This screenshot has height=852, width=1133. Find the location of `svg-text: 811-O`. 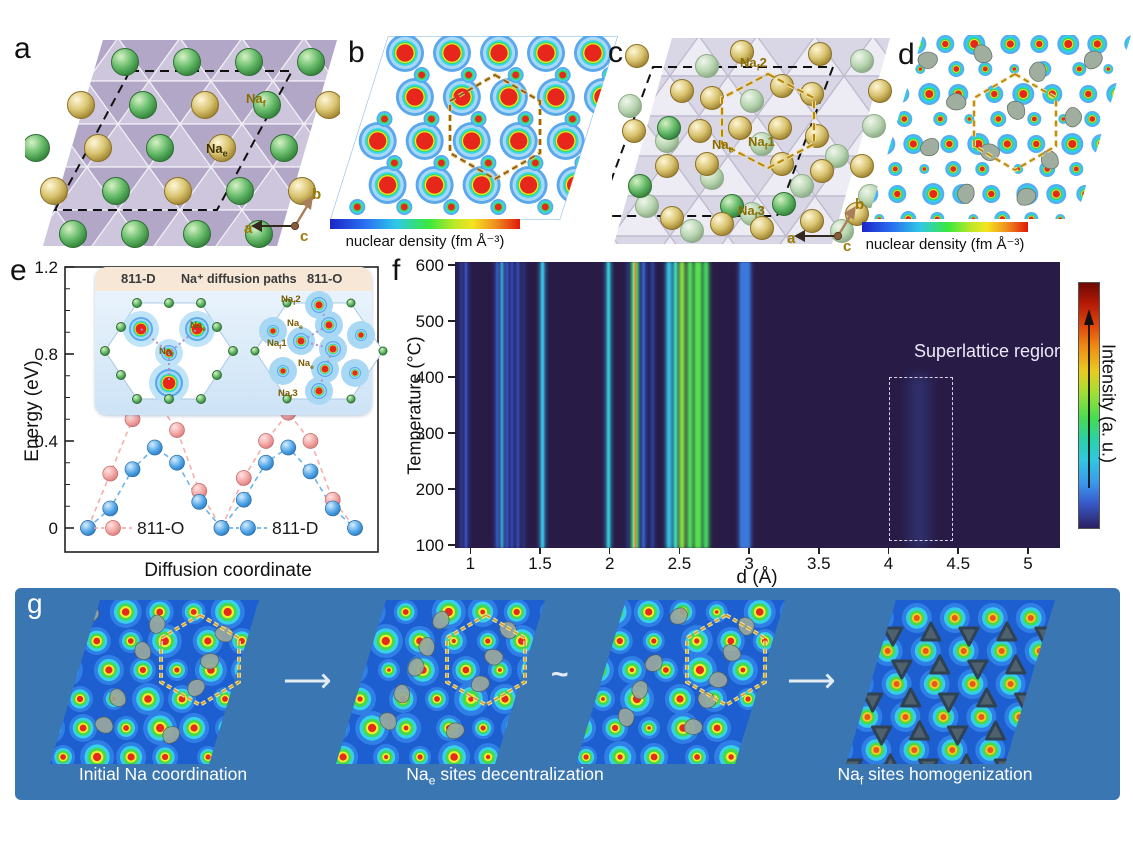

svg-text: 811-O is located at coordinates (160, 528).